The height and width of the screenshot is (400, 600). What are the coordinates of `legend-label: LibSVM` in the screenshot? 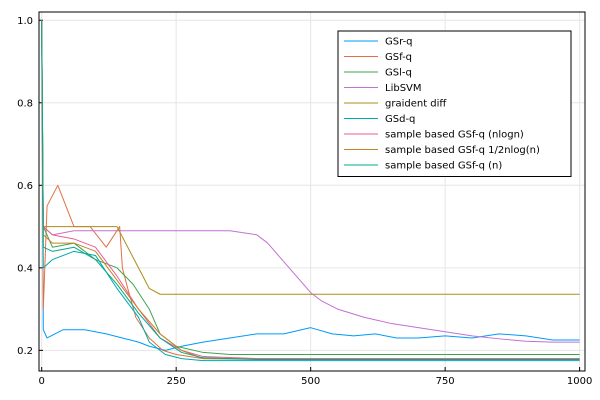 It's located at (403, 88).